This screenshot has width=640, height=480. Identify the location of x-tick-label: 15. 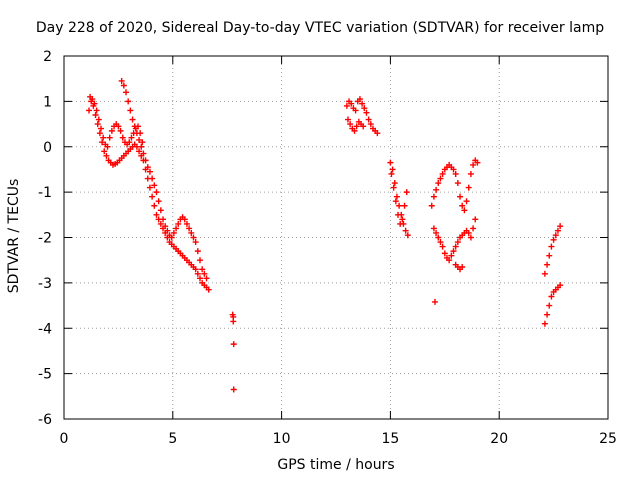
(390, 439).